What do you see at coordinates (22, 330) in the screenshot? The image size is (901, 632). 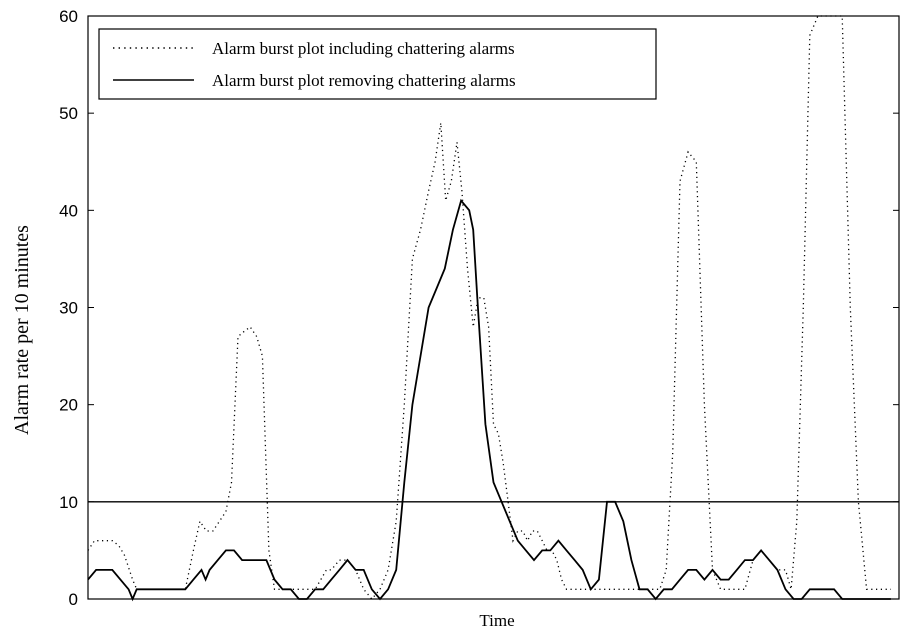 I see `y-axis-title: Alarm rate per 10 minutes` at bounding box center [22, 330].